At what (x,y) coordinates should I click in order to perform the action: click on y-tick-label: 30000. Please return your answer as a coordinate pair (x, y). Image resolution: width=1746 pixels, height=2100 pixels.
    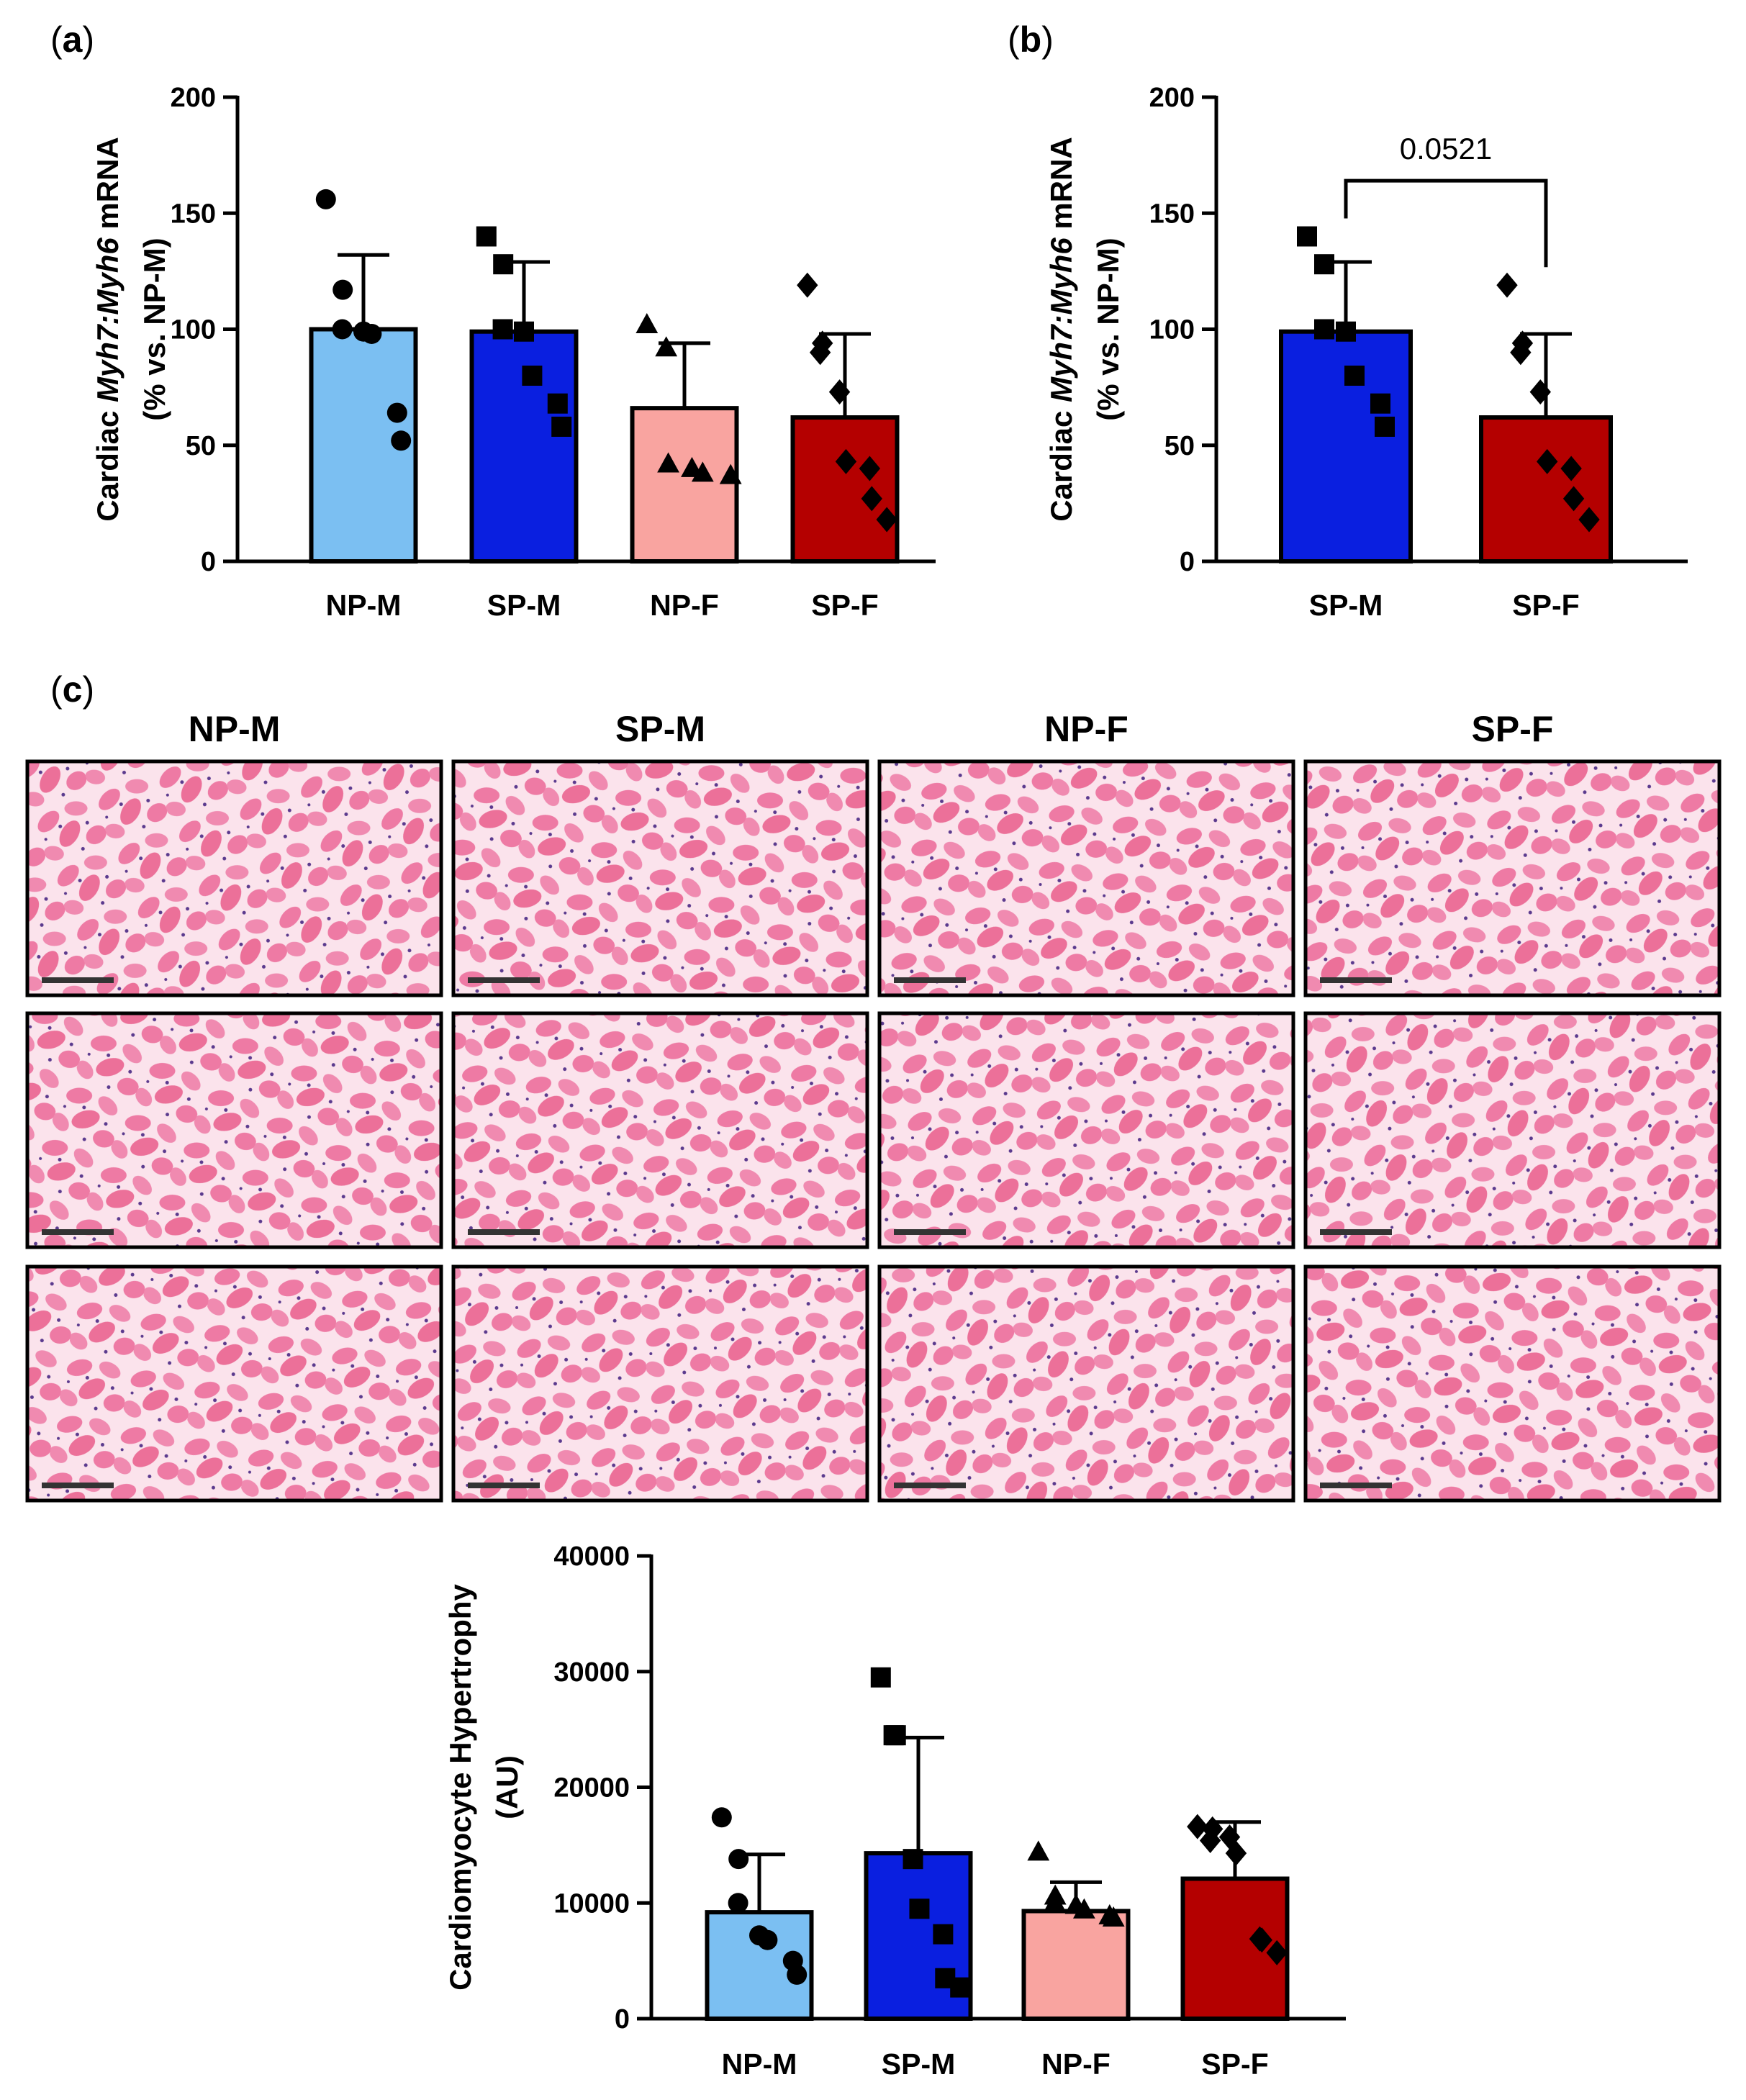
    Looking at the image, I should click on (591, 1673).